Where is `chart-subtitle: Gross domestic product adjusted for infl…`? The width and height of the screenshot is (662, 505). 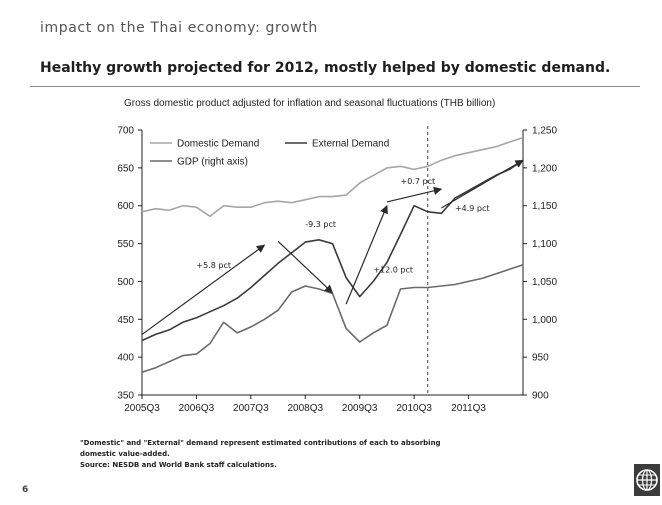
chart-subtitle: Gross domestic product adjusted for infl… is located at coordinates (310, 103).